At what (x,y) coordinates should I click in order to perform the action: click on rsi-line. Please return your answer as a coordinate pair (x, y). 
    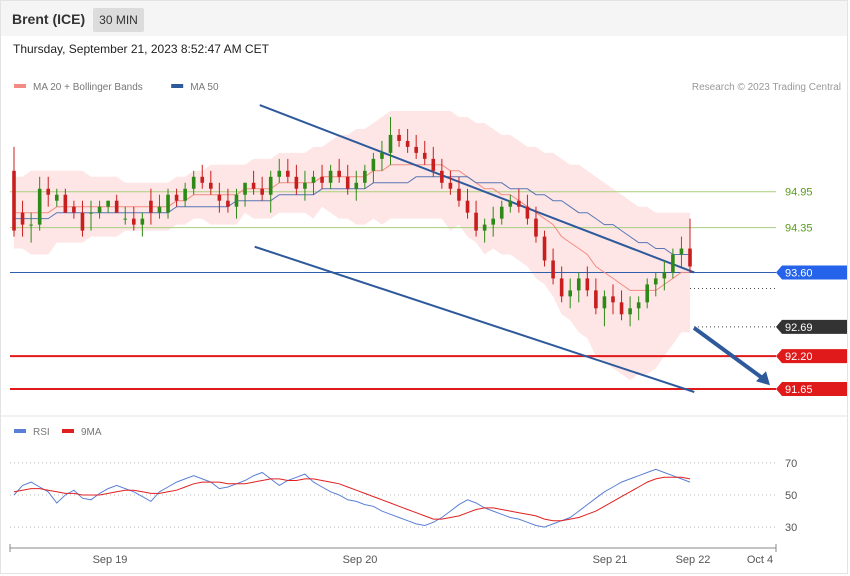
    Looking at the image, I should click on (352, 498).